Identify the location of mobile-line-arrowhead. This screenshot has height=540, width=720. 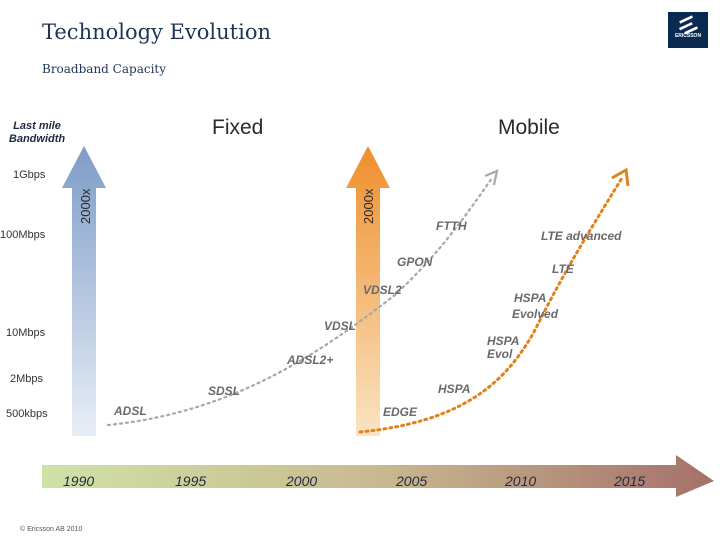
(620, 177).